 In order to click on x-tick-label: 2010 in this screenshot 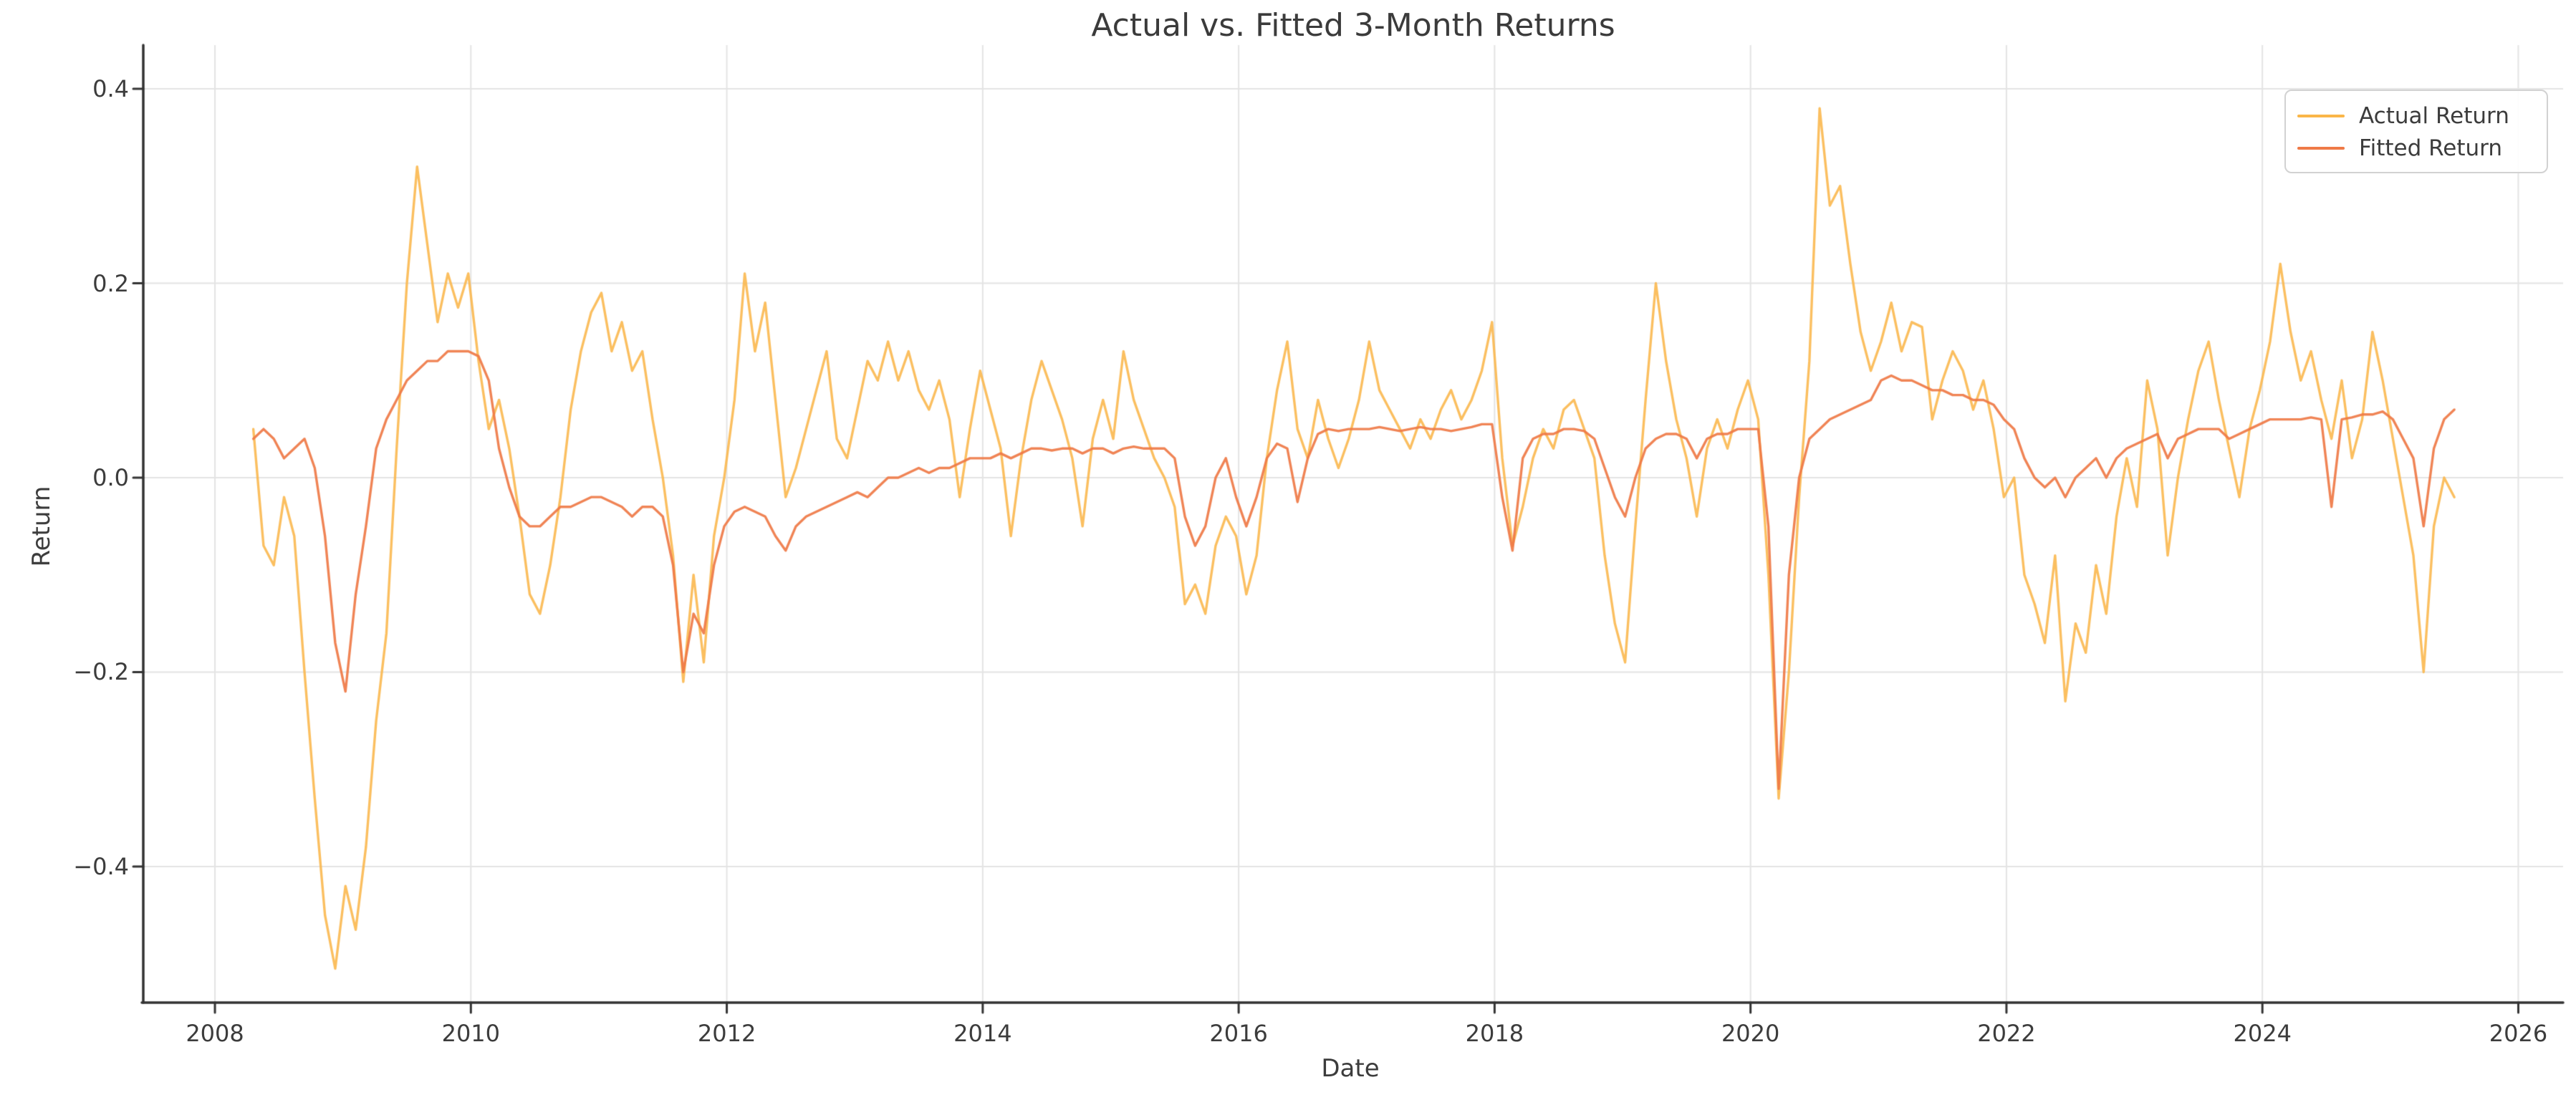, I will do `click(471, 1034)`.